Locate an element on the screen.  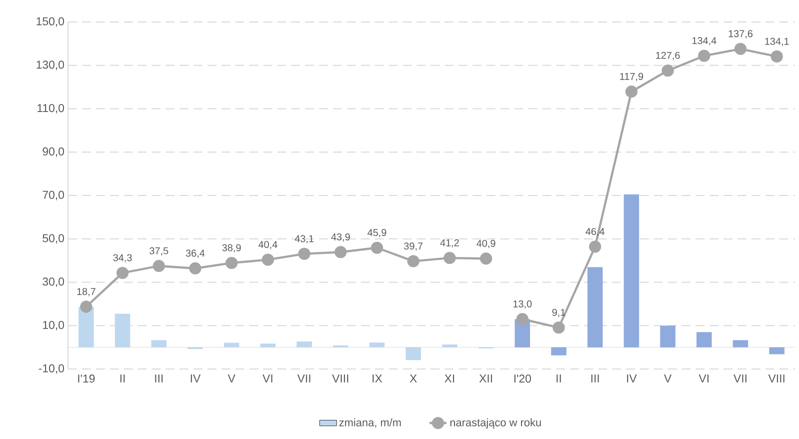
x-tick-label: XII is located at coordinates (485, 378).